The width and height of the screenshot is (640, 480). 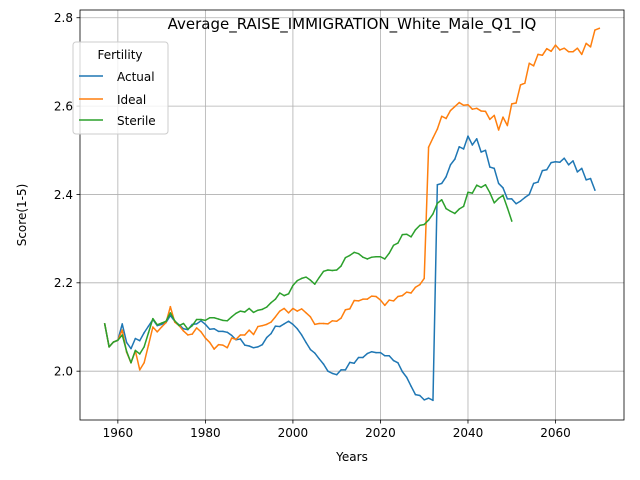 I want to click on x-tick-label: 1960, so click(x=118, y=433).